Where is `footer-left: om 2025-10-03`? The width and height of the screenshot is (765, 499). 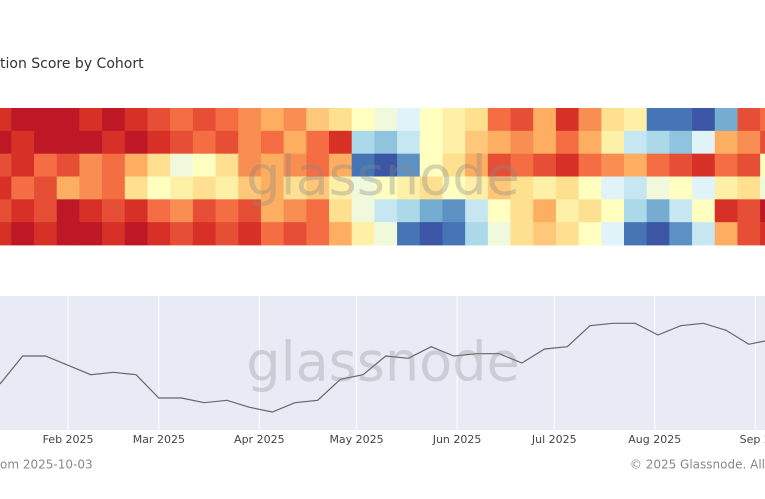
footer-left: om 2025-10-03 is located at coordinates (46, 465).